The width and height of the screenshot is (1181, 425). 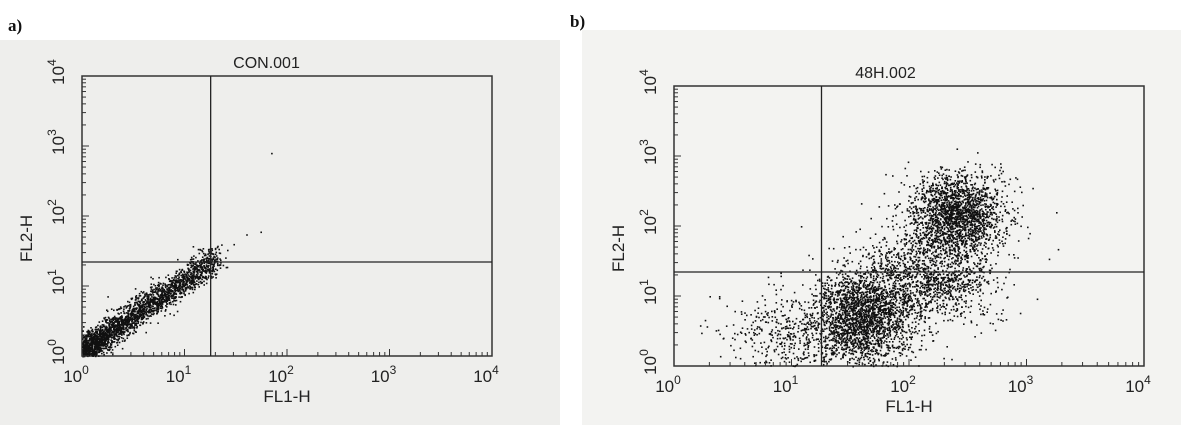 What do you see at coordinates (272, 153) in the screenshot?
I see `p0-event-outlier` at bounding box center [272, 153].